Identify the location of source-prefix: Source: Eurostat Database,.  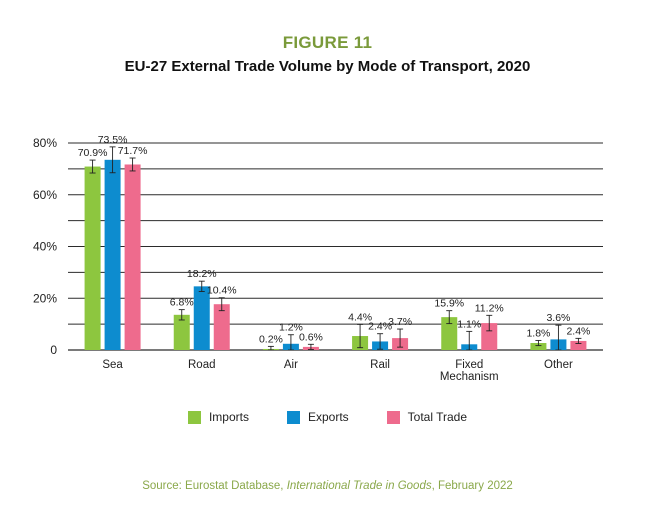
(214, 486).